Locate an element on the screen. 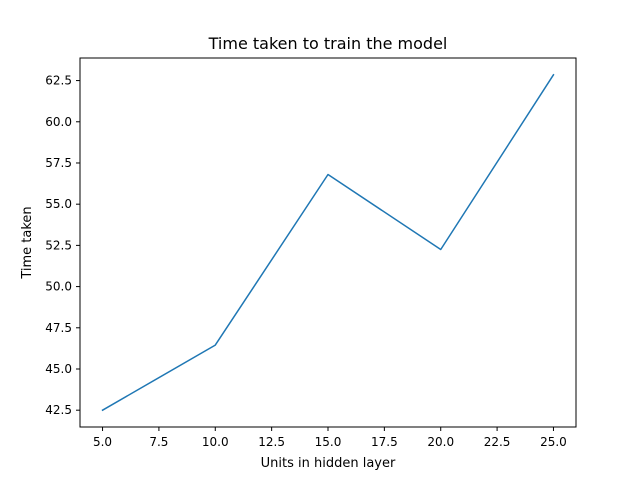 The width and height of the screenshot is (640, 480). x-tick-label: 20.0 is located at coordinates (440, 442).